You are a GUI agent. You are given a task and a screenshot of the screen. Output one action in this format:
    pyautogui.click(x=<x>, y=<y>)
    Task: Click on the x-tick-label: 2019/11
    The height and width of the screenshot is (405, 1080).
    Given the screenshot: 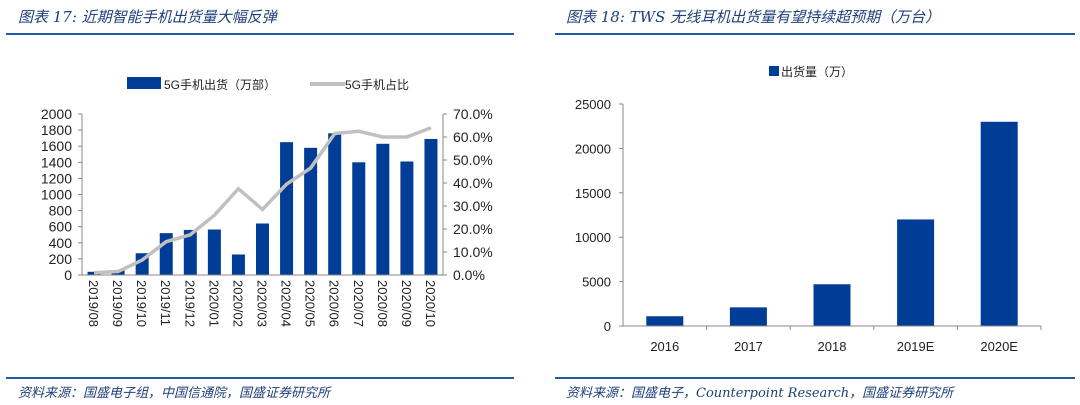 What is the action you would take?
    pyautogui.click(x=165, y=303)
    